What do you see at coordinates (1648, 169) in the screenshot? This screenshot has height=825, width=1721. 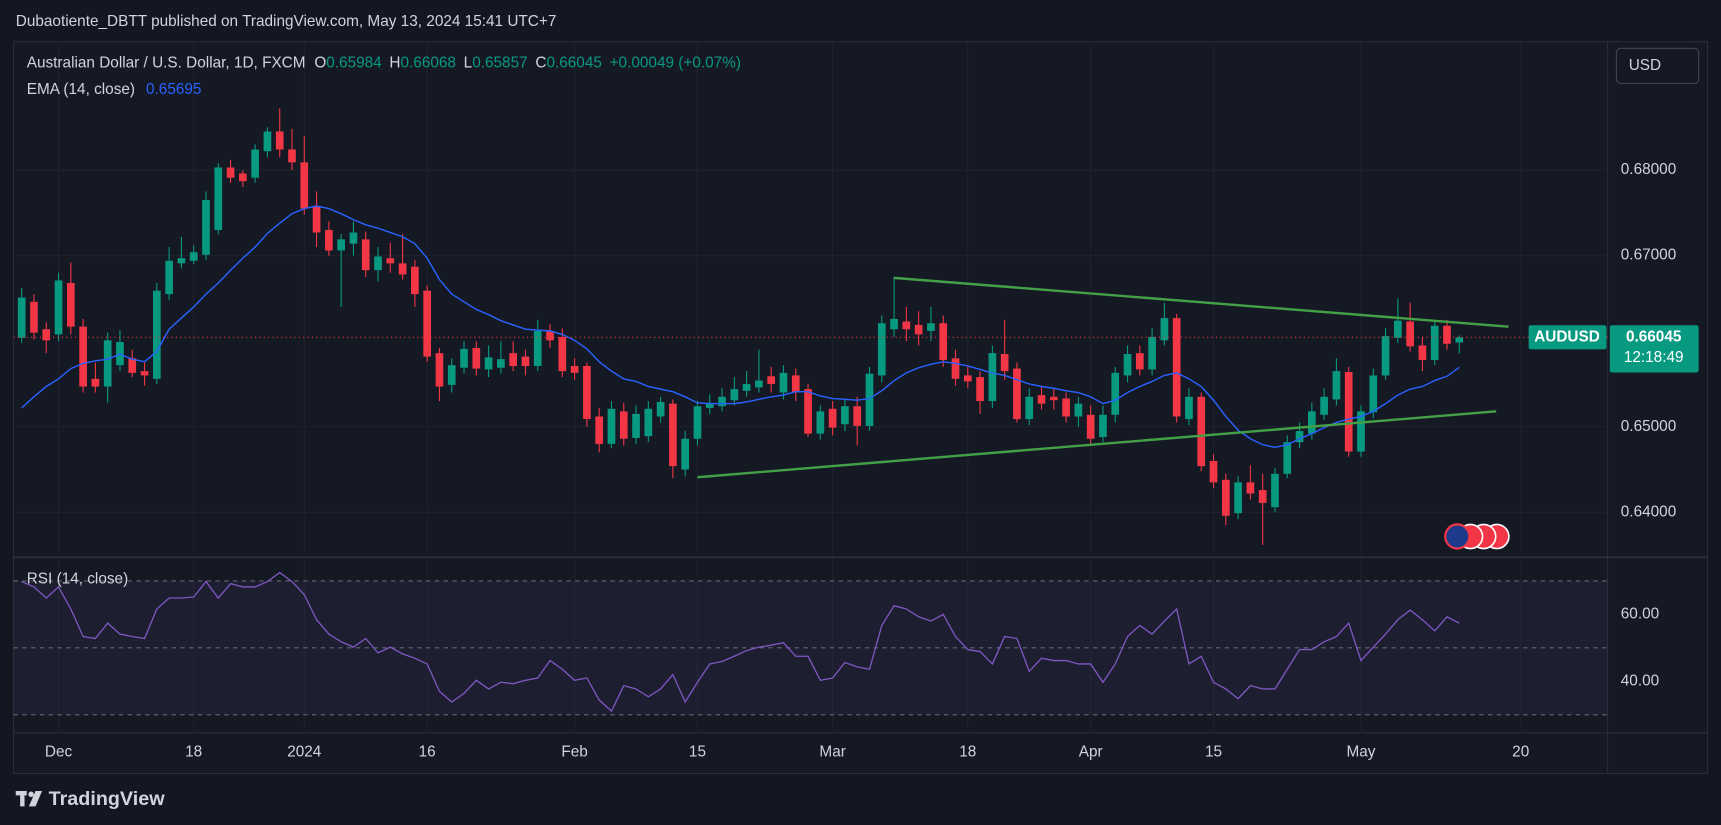 I see `y-tick-label: 0.68000` at bounding box center [1648, 169].